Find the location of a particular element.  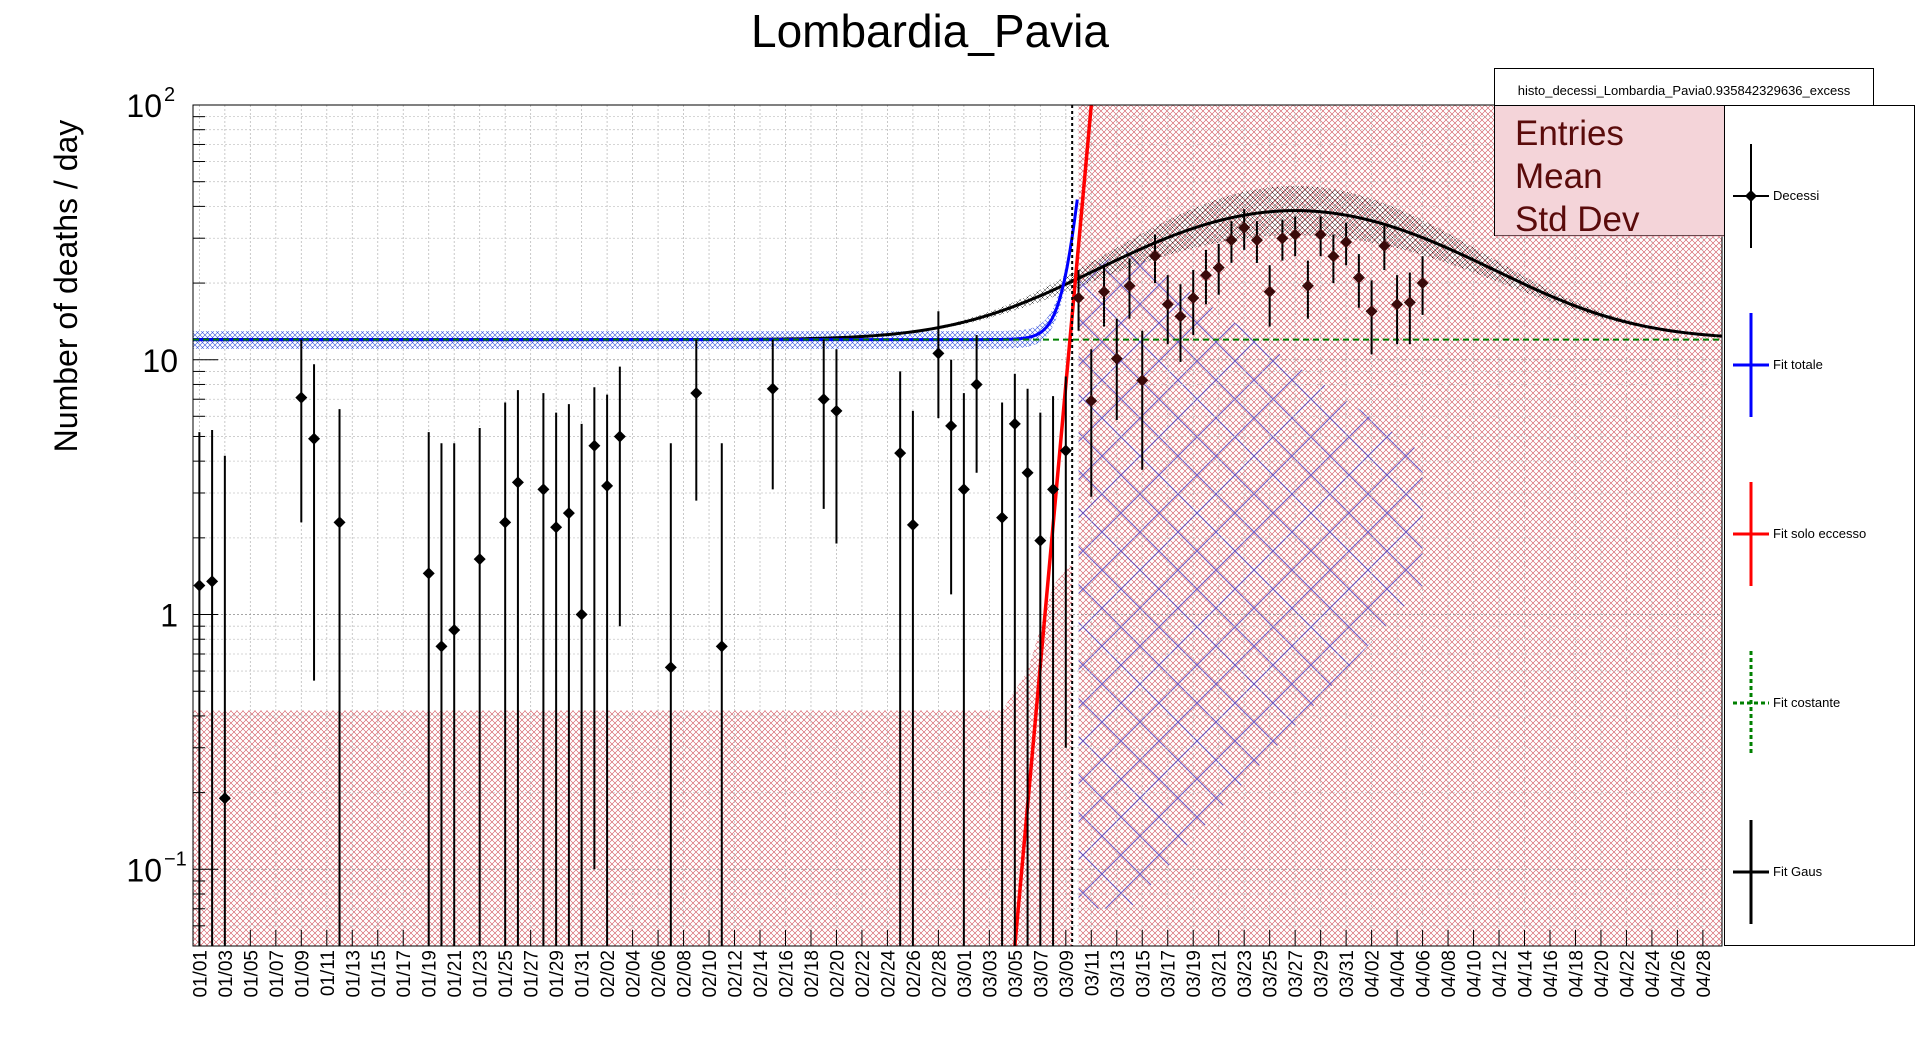

x-tick-label: 03/17 is located at coordinates (1169, 974).